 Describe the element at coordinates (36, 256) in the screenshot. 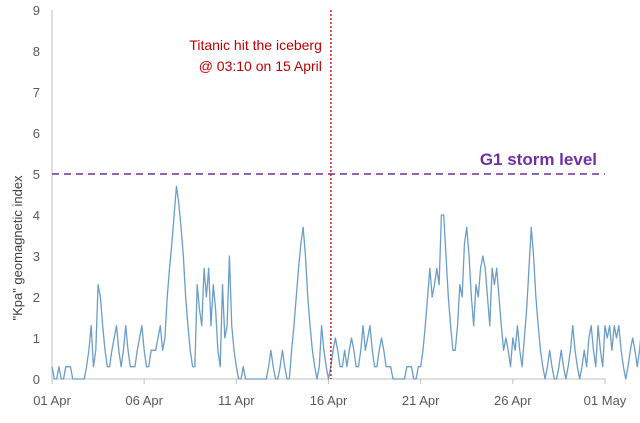

I see `y-tick-label: 3` at that location.